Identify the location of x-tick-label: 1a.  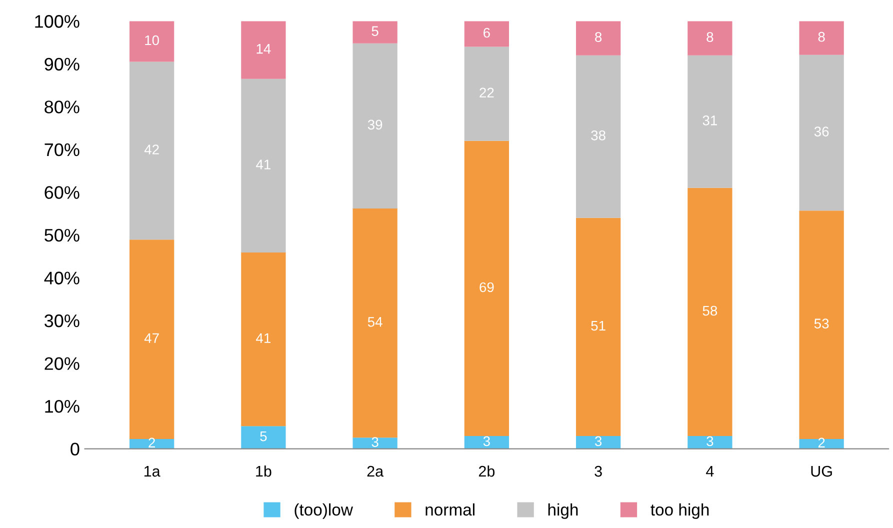
(152, 471).